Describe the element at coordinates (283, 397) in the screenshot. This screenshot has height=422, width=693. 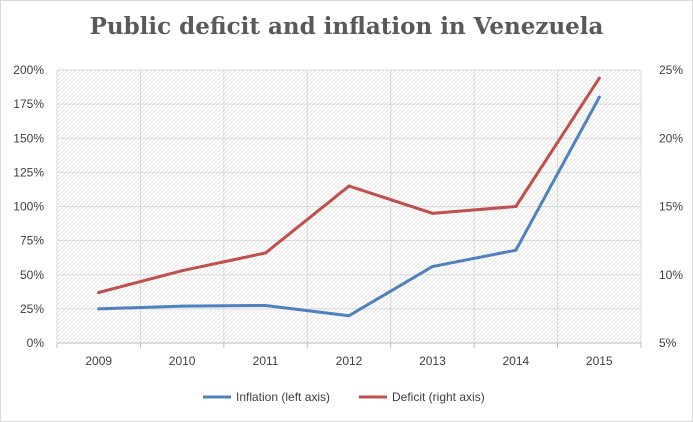
I see `legend-label: Inflation (left axis)` at that location.